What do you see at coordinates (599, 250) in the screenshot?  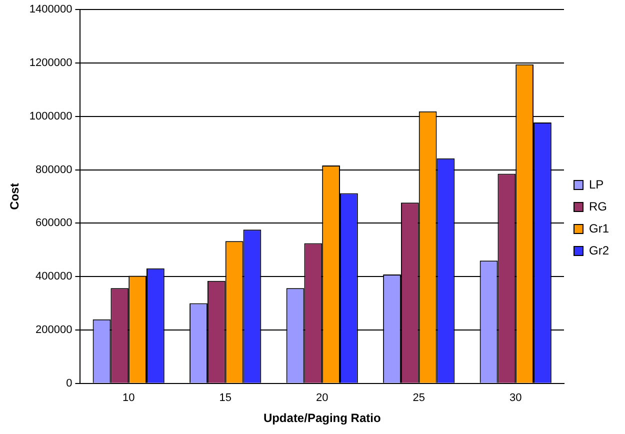 I see `legend-label: Gr2` at bounding box center [599, 250].